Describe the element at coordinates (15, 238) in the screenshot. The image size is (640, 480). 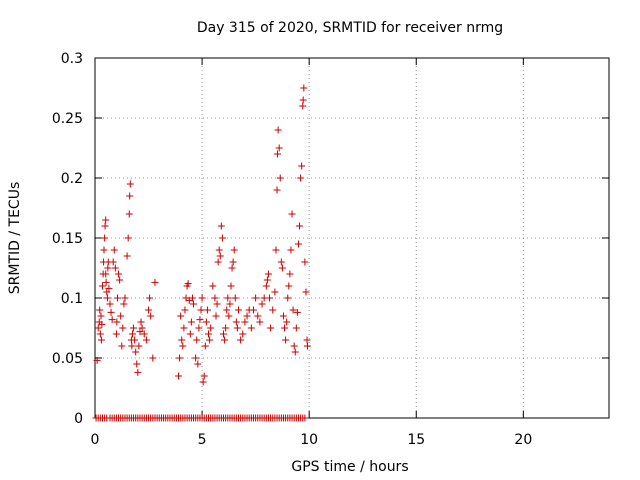
I see `y-axis-label: SRMTID / TECUs` at that location.